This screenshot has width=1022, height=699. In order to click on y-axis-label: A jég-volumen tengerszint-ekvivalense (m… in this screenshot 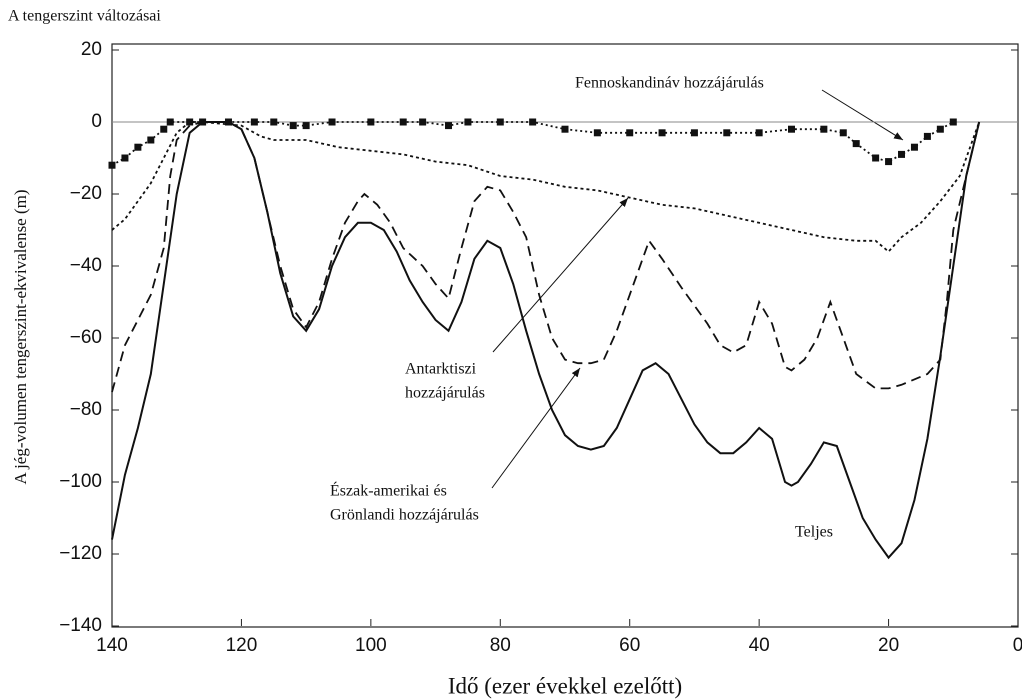, I will do `click(20, 336)`.